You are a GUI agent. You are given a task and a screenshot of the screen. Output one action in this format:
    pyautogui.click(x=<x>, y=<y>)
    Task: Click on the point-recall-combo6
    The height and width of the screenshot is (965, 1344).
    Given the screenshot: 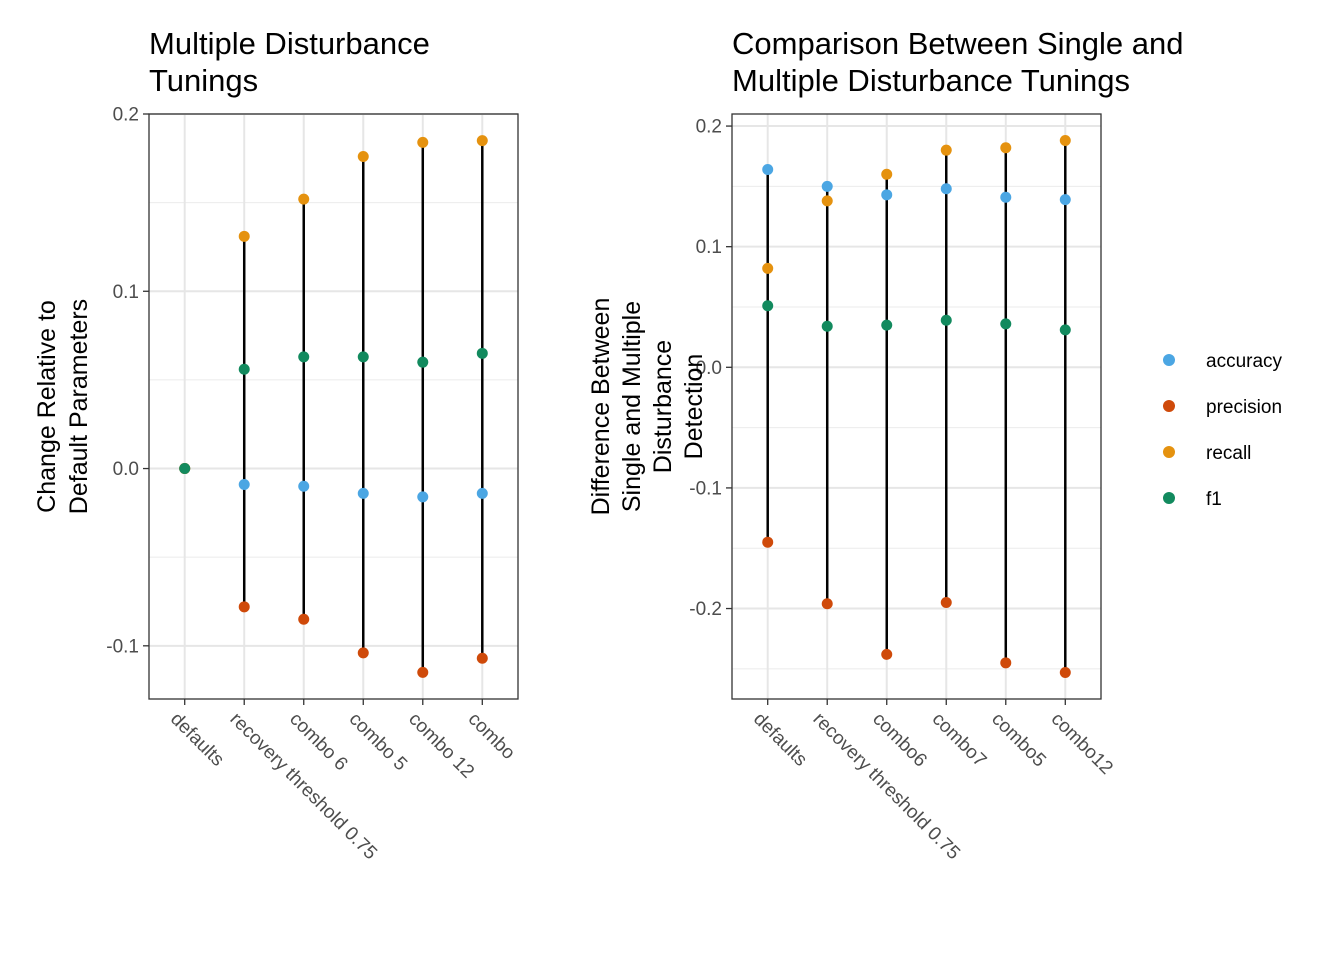 What is the action you would take?
    pyautogui.click(x=887, y=174)
    